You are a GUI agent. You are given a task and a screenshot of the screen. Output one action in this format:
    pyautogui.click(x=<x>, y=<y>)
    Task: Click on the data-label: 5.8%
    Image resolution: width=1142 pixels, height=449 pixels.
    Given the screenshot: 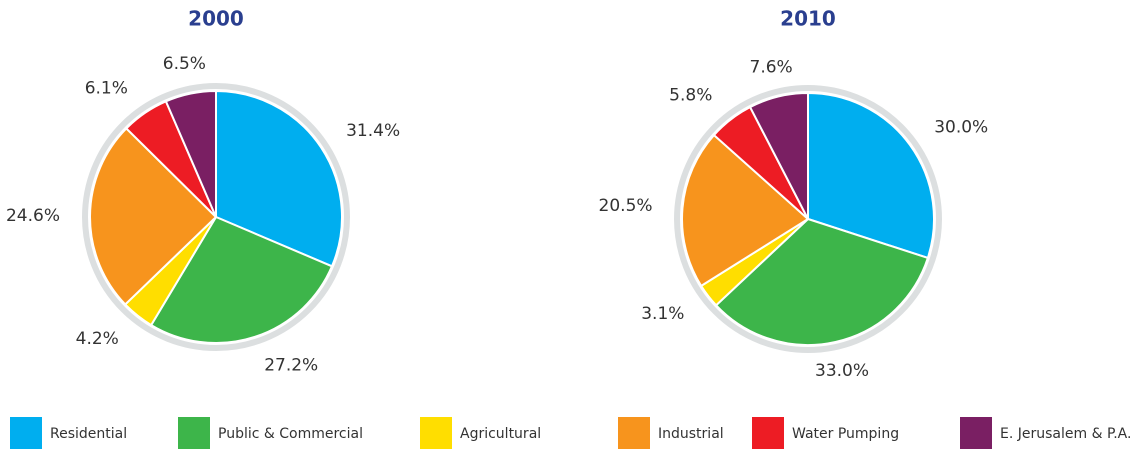 What is the action you would take?
    pyautogui.click(x=690, y=96)
    